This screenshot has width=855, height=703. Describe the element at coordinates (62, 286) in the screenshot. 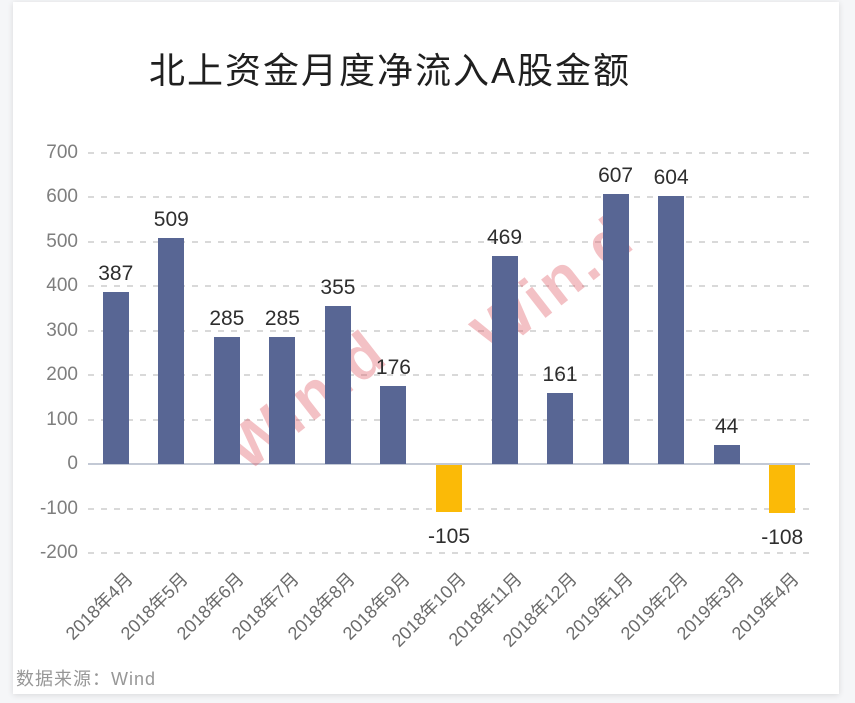

I see `y-axis-tick-label: 400` at that location.